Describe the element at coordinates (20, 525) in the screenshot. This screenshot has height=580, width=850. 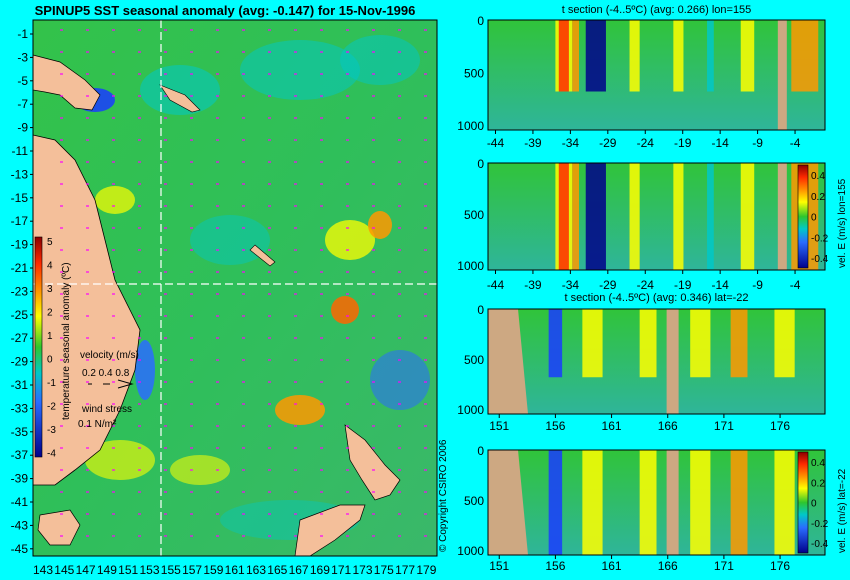
I see `lat-tick-label: -43` at that location.